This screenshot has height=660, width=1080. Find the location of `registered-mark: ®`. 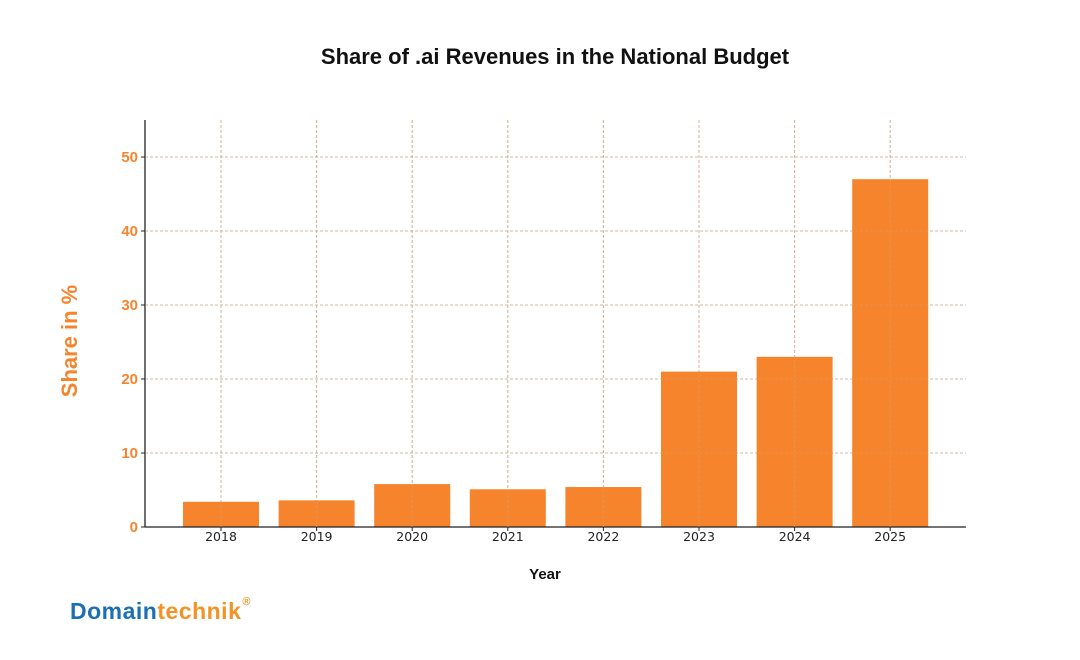

registered-mark: ® is located at coordinates (246, 602).